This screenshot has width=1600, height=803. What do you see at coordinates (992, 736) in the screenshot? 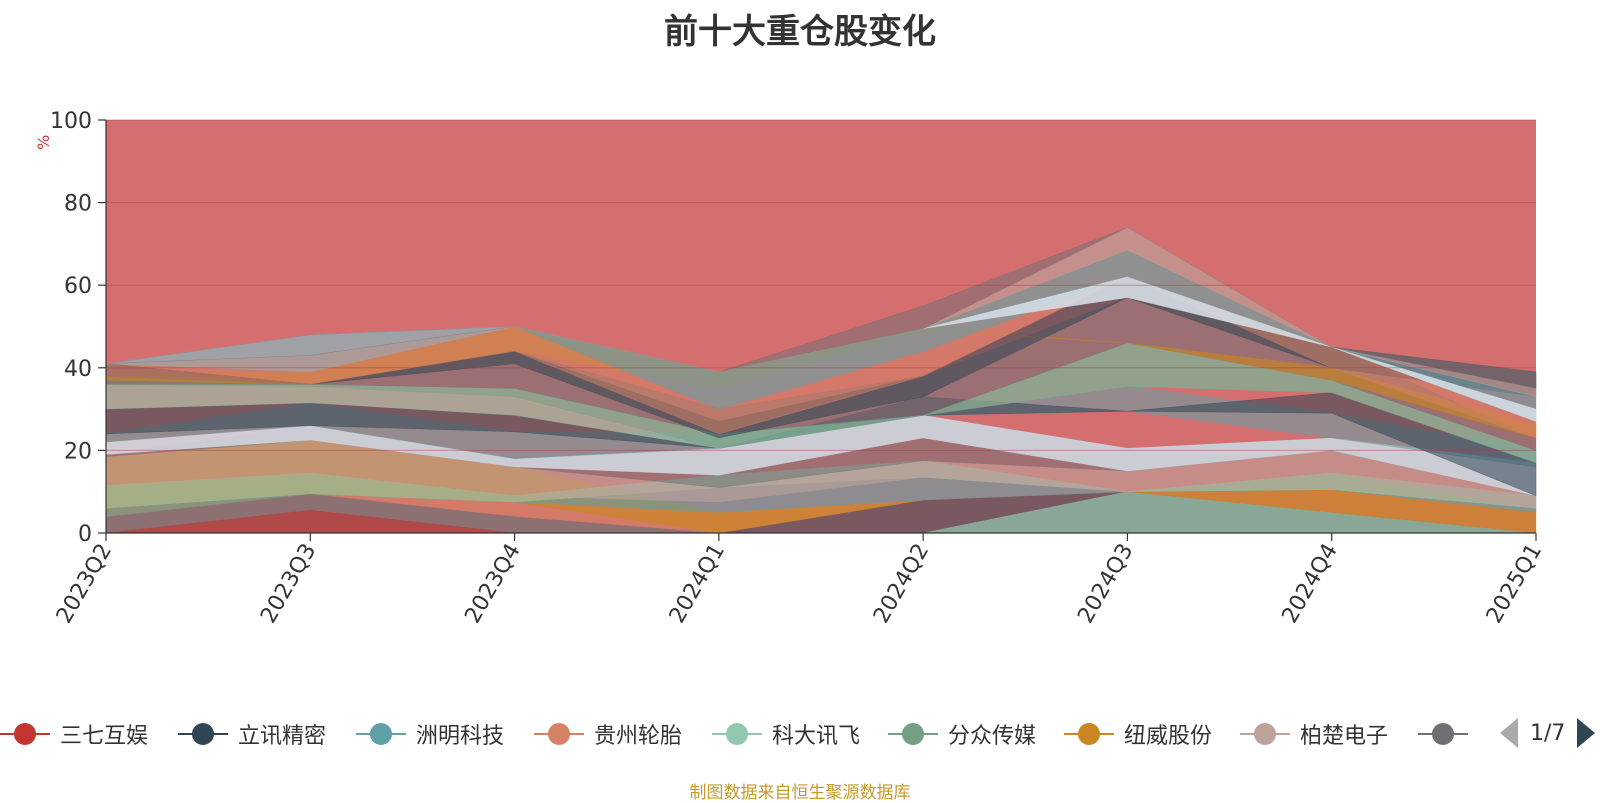
I see `legend-label: 分众传媒` at bounding box center [992, 736].